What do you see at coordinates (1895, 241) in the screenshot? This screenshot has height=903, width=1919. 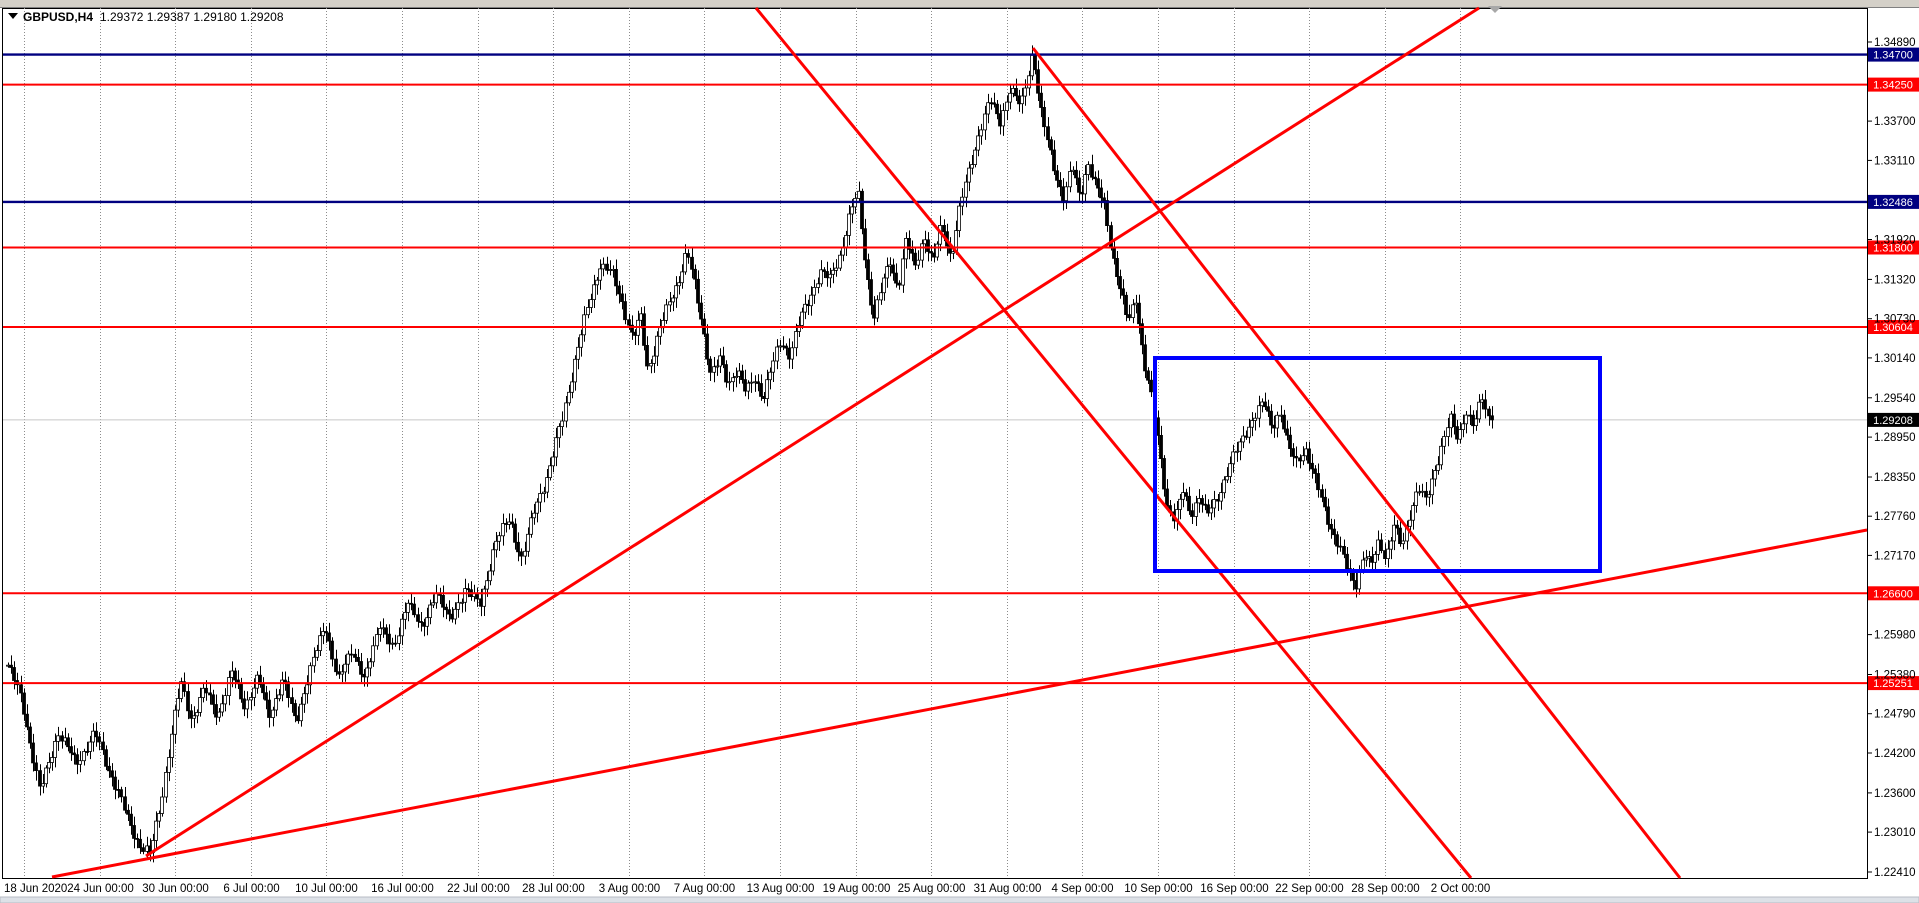 I see `price-axis-label: 1.31920` at bounding box center [1895, 241].